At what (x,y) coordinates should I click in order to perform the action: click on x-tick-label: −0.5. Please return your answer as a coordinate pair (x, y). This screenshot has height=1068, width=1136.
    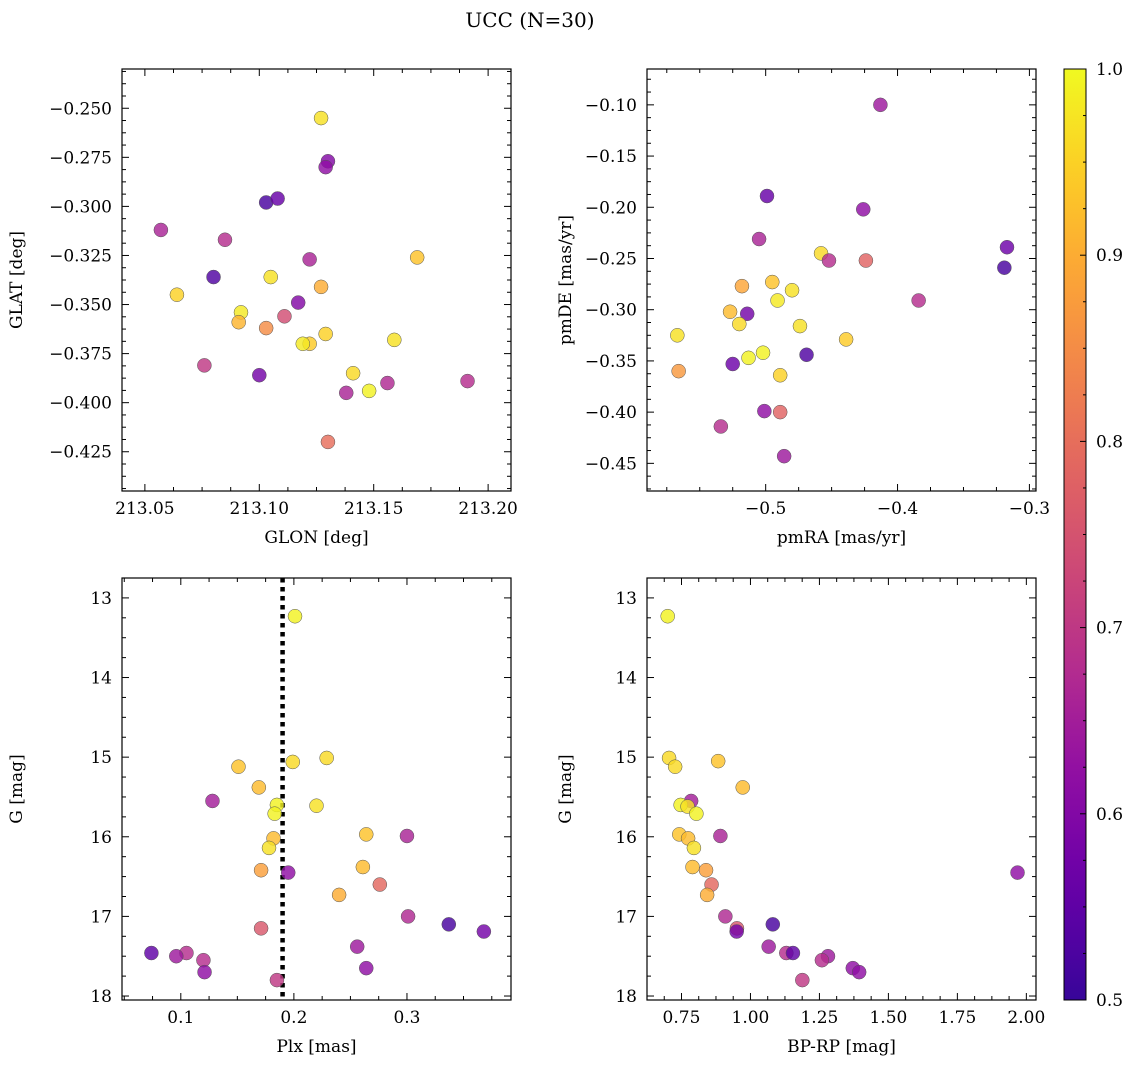
    Looking at the image, I should click on (765, 509).